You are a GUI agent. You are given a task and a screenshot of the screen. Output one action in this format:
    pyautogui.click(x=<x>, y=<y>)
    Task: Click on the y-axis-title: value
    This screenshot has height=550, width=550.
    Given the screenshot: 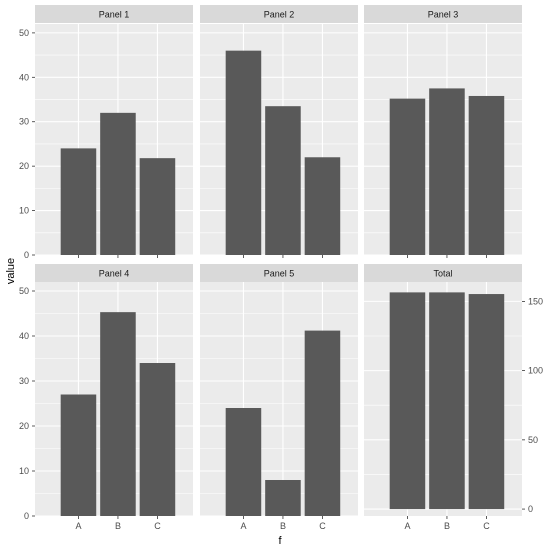 What is the action you would take?
    pyautogui.click(x=11, y=271)
    